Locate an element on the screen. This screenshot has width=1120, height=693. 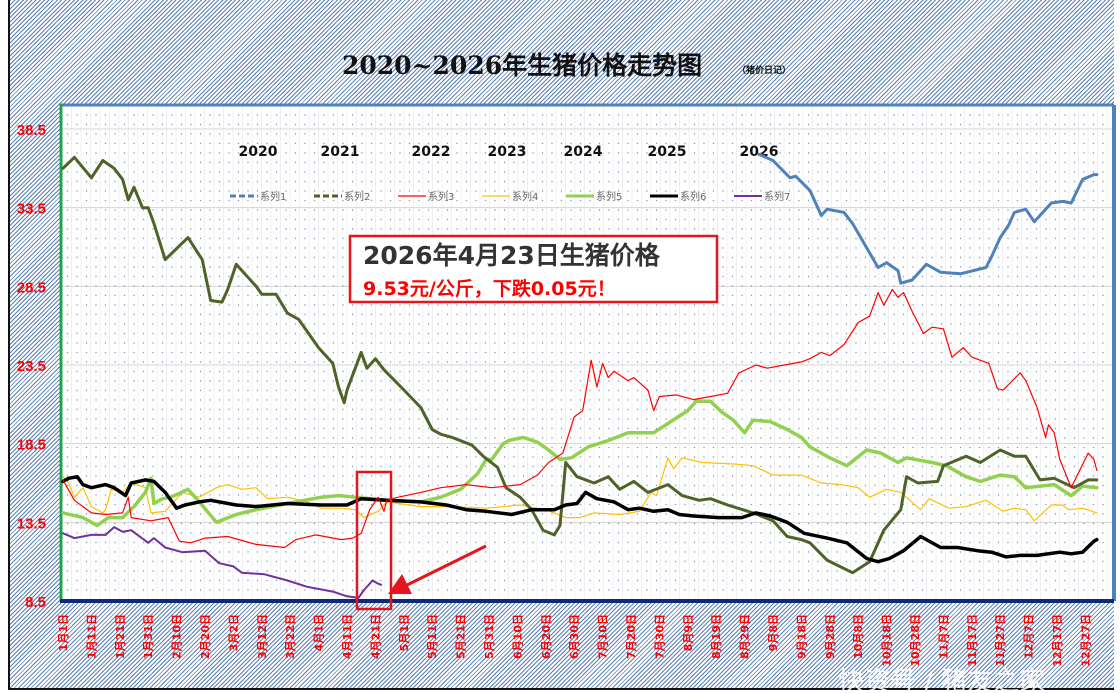
watermark: 快资号 / 猪友之家 is located at coordinates (941, 680).